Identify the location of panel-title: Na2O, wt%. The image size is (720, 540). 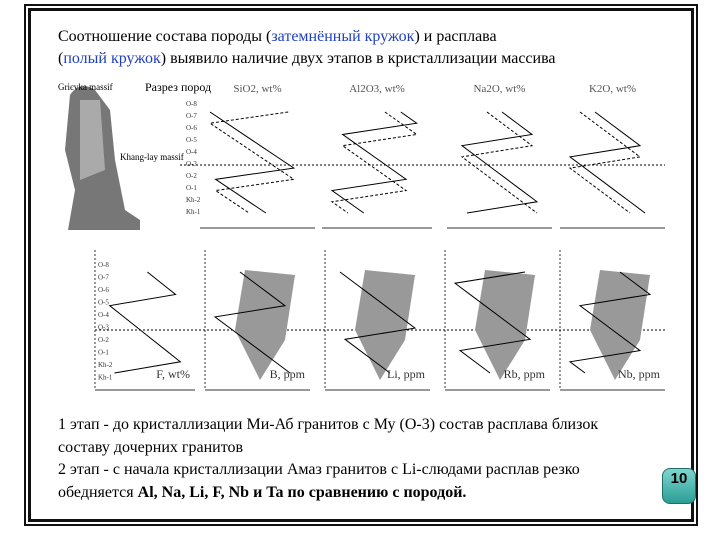
(500, 89).